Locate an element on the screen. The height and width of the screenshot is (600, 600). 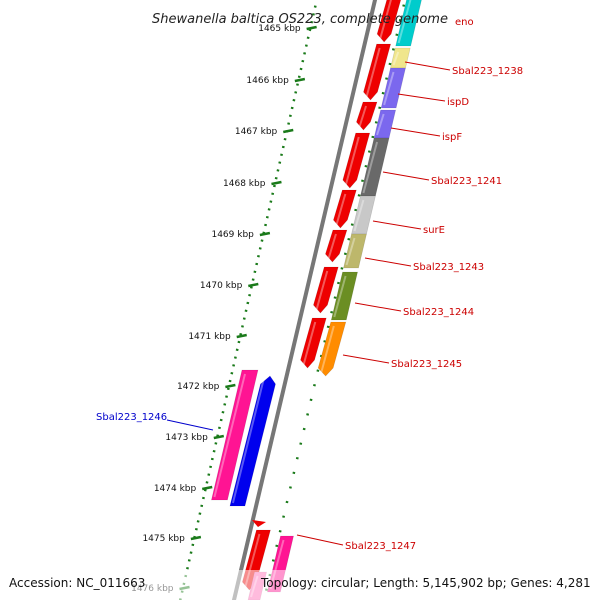
gene-label: Sbal223_1241 is located at coordinates (466, 181).